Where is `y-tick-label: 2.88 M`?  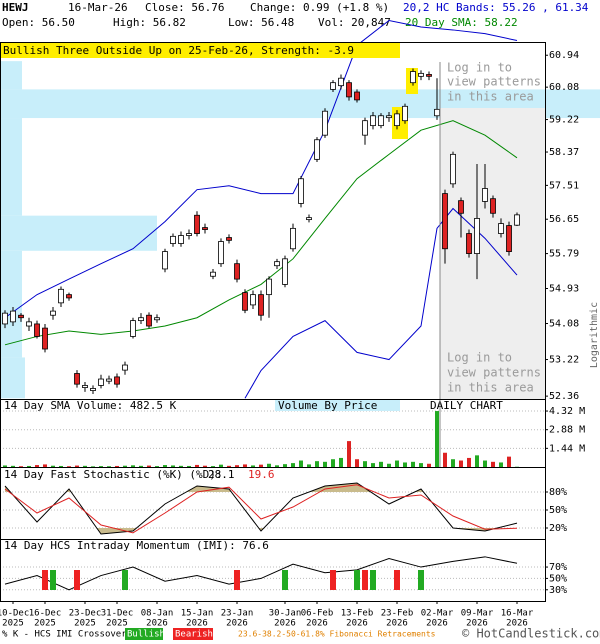
y-tick-label: 2.88 M is located at coordinates (567, 430).